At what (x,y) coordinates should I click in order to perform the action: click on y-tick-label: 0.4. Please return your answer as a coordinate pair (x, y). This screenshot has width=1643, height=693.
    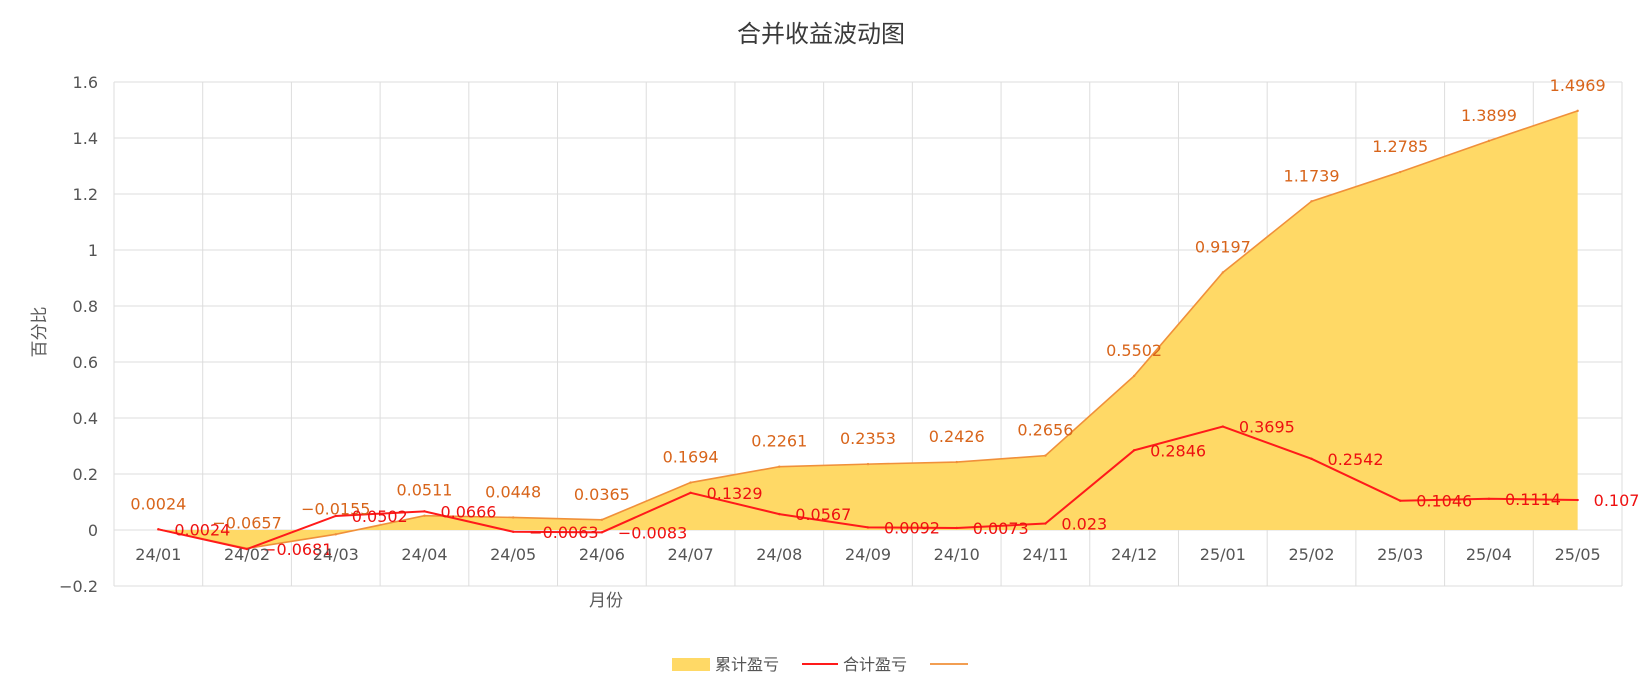
    Looking at the image, I should click on (85, 418).